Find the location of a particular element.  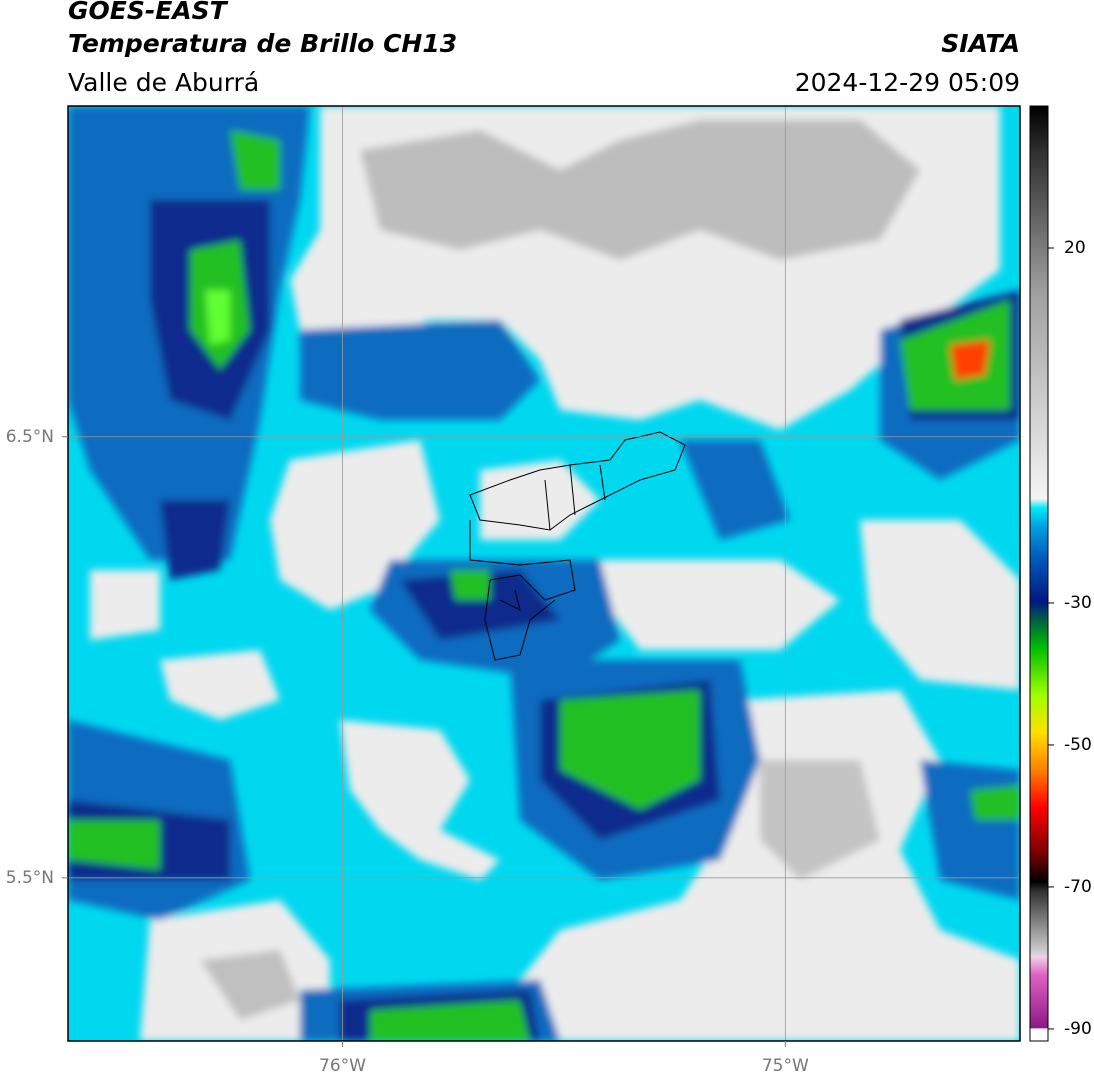

source: GOES-EAST is located at coordinates (148, 12).